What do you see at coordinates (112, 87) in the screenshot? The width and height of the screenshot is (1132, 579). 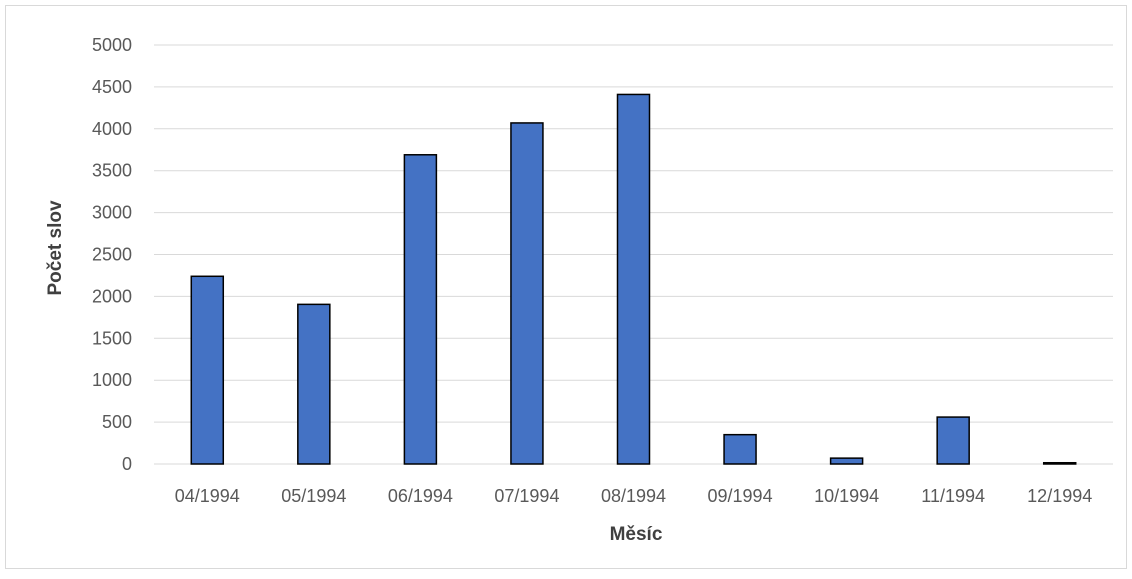 I see `y-tick-label: 4500` at bounding box center [112, 87].